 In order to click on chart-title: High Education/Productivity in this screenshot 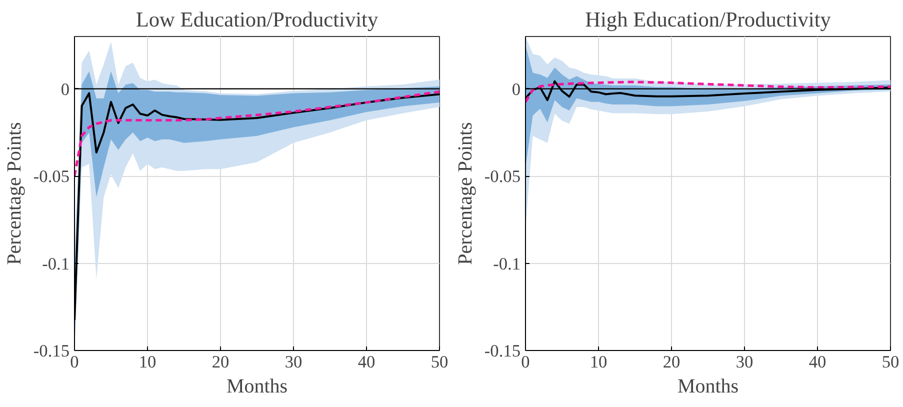, I will do `click(708, 20)`.